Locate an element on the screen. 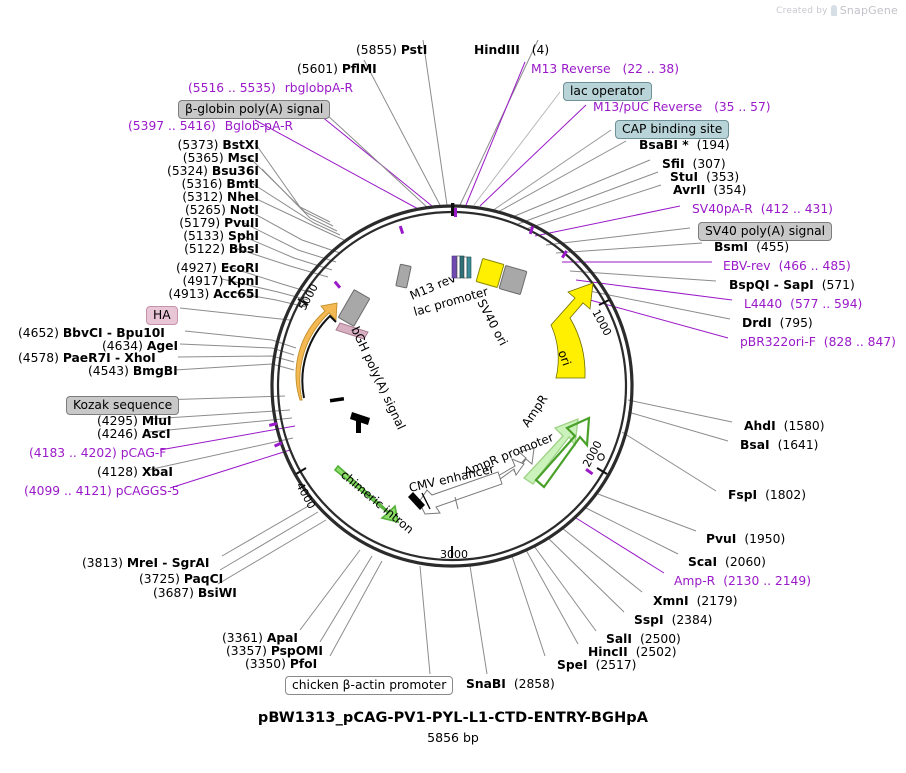 The width and height of the screenshot is (906, 773). feature-sv40-ori: SV40 ori is located at coordinates (501, 303).